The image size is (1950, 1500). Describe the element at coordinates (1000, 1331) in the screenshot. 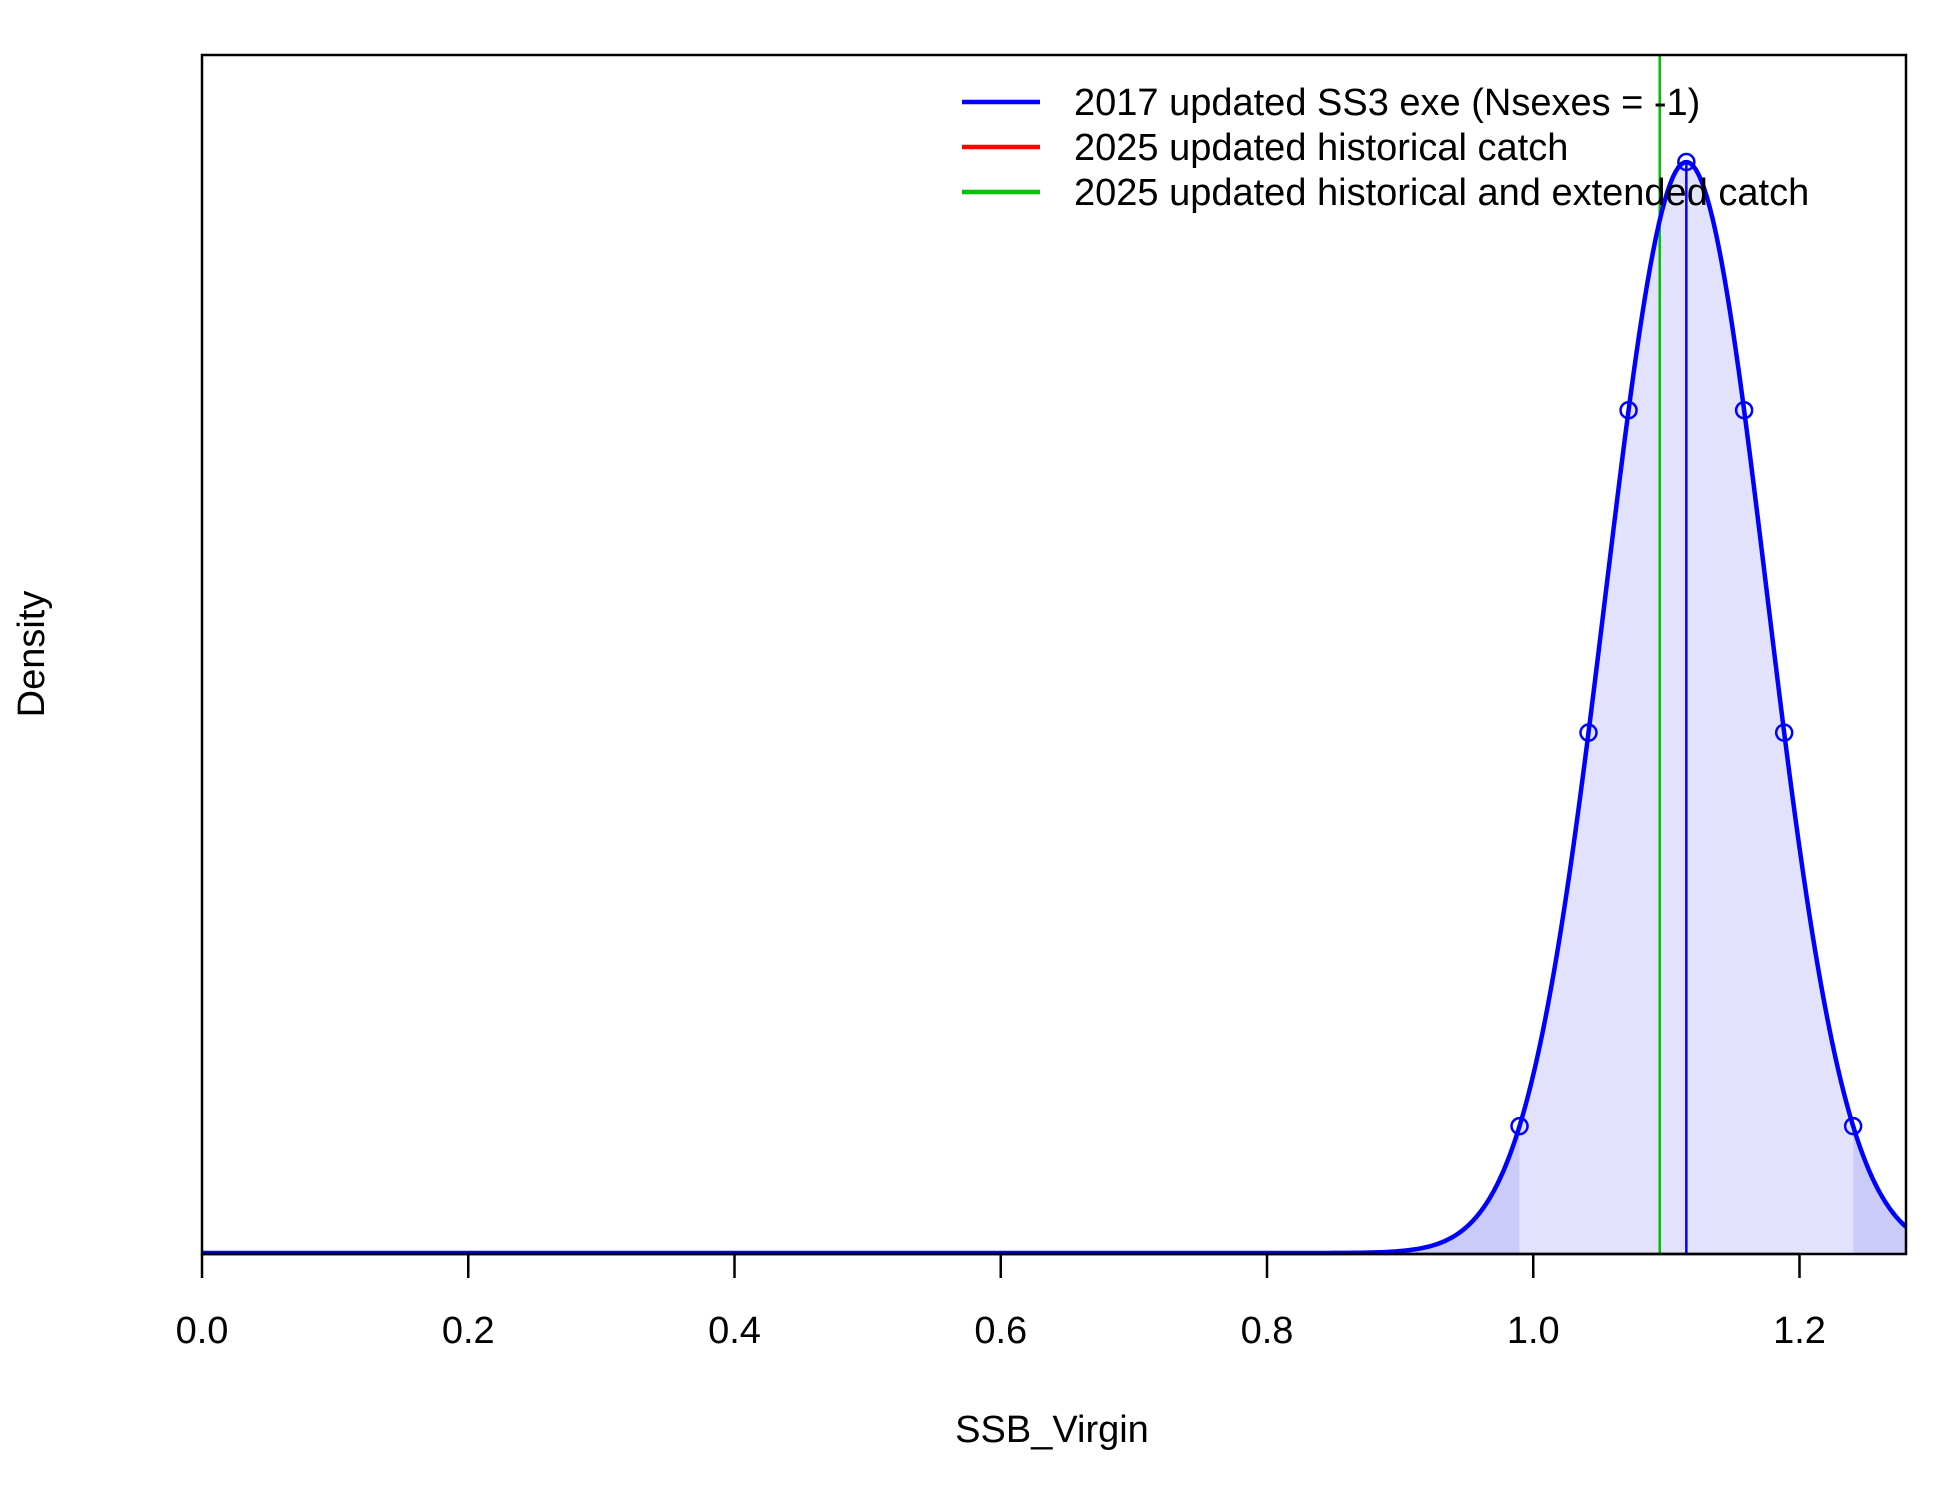

I see `x-tick-label-3: 0.6` at that location.